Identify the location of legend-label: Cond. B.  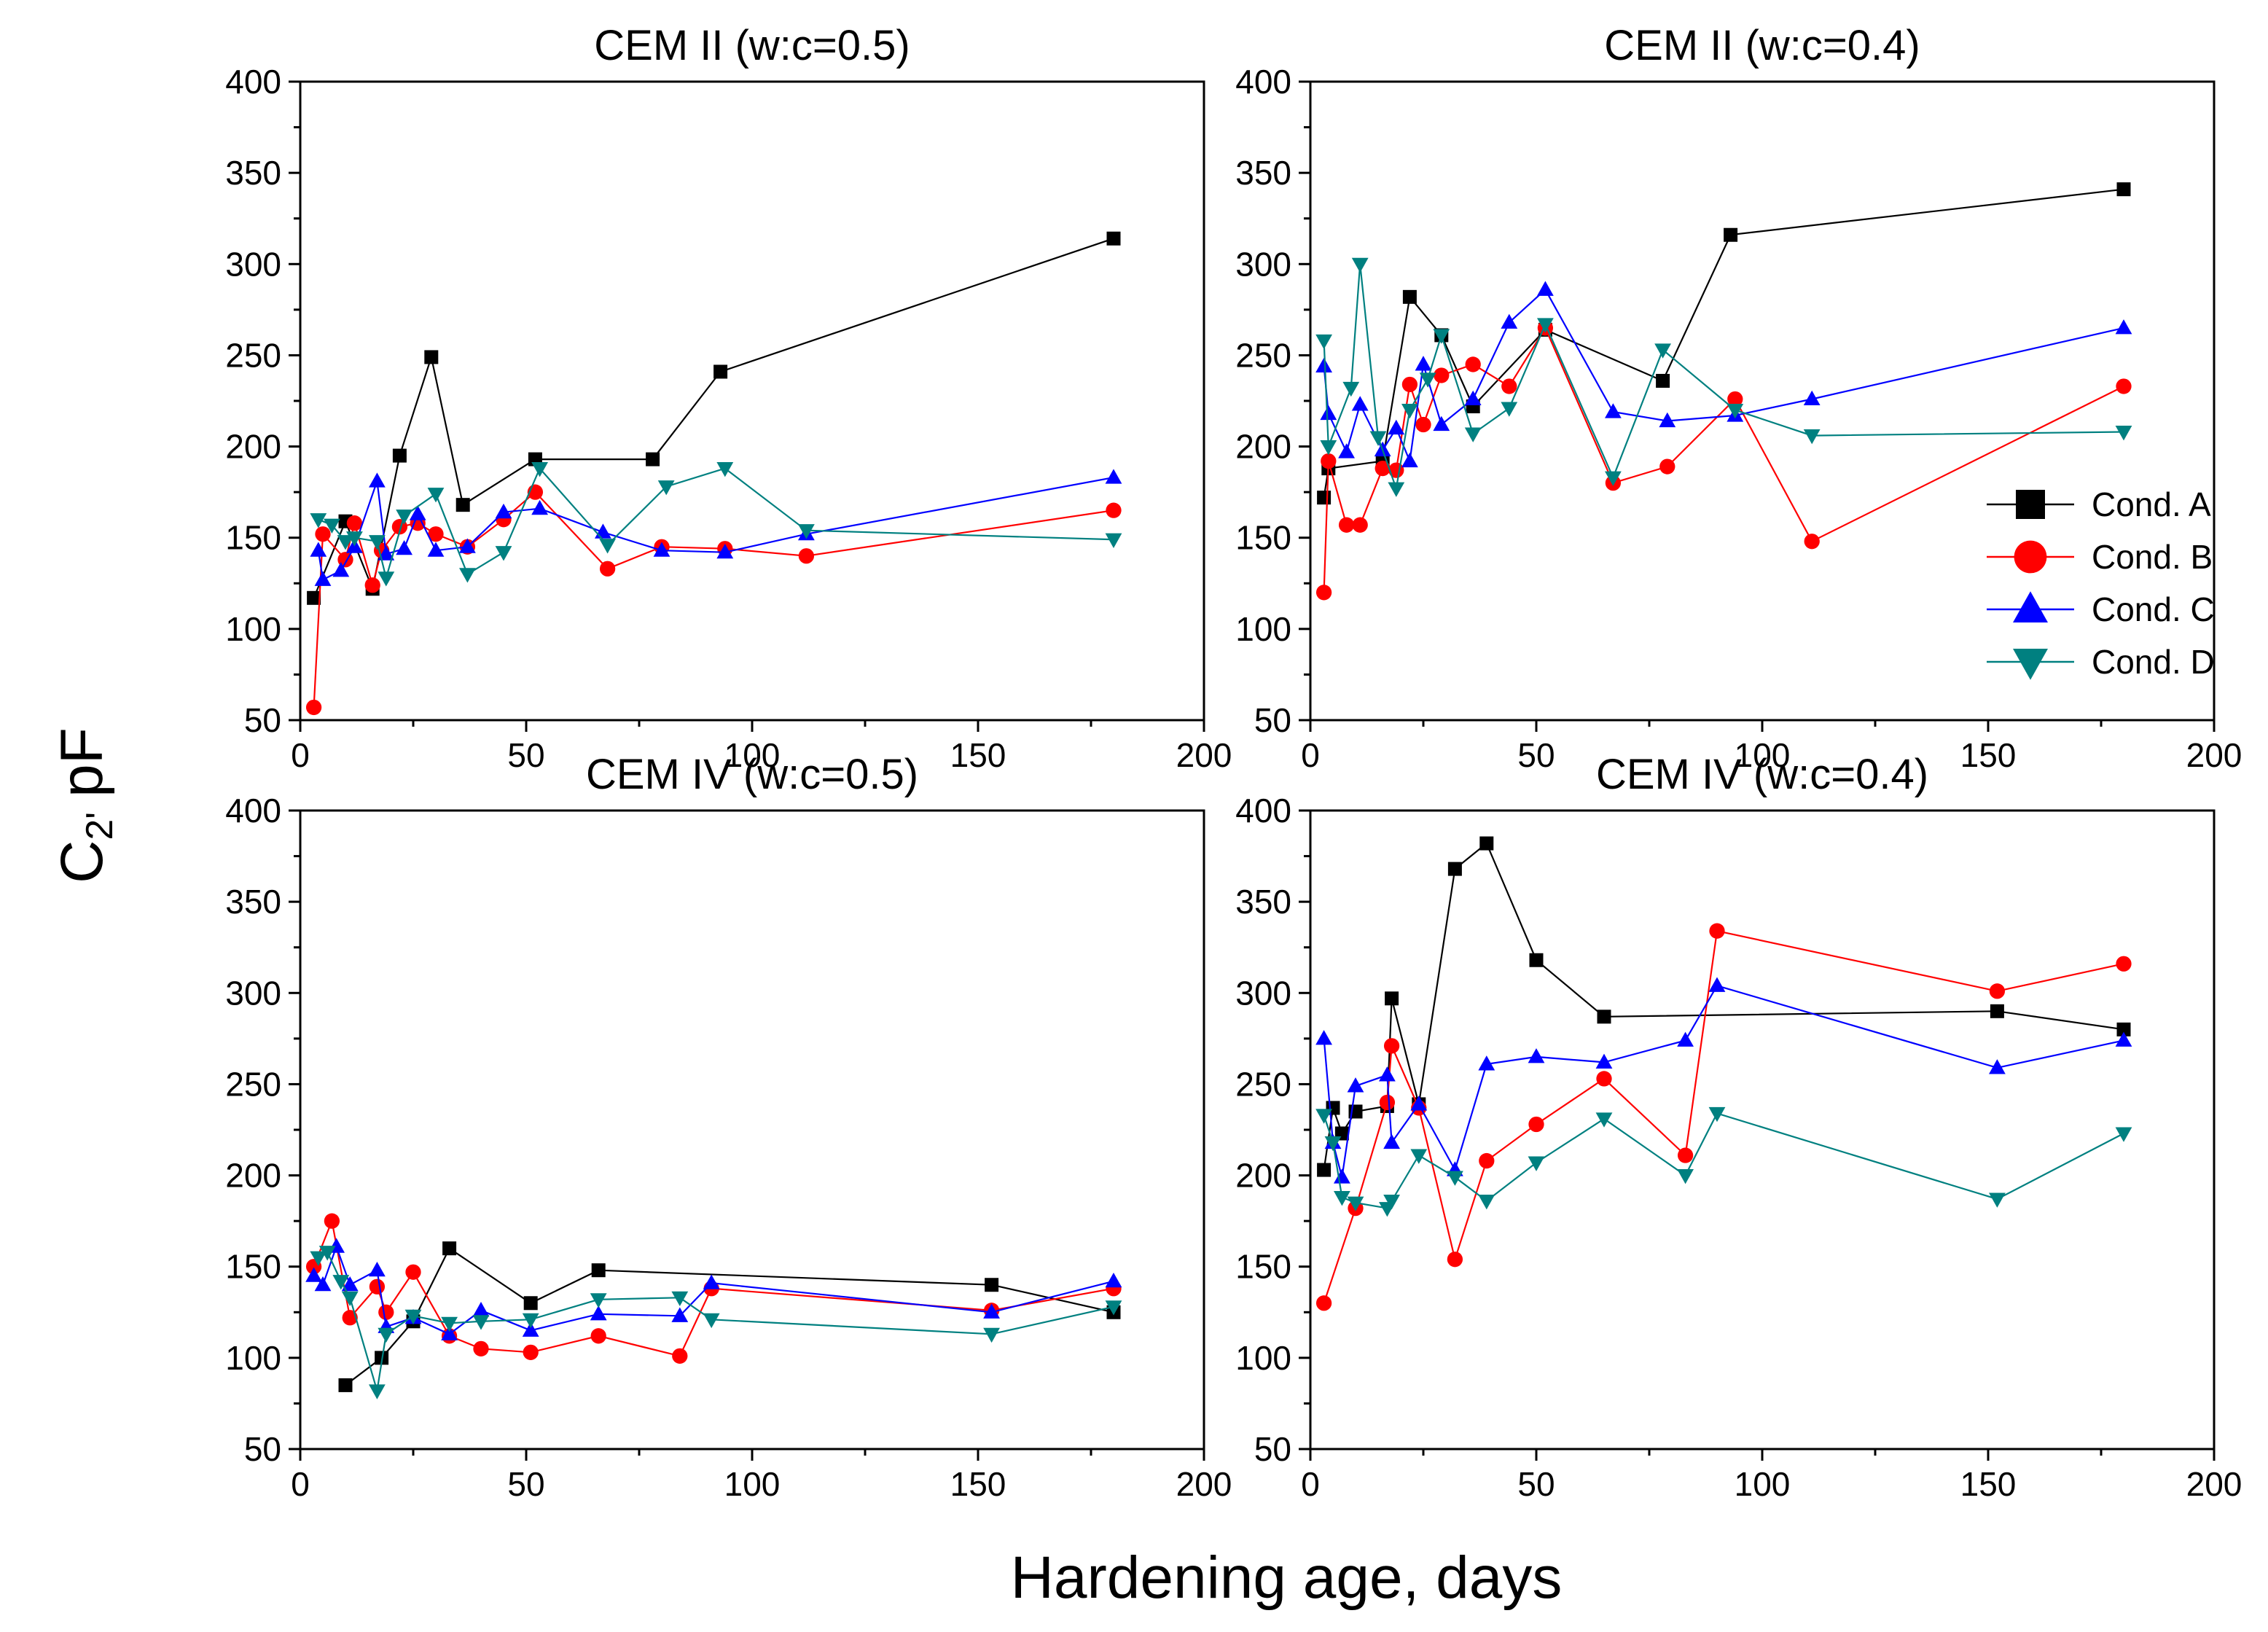
(2153, 557).